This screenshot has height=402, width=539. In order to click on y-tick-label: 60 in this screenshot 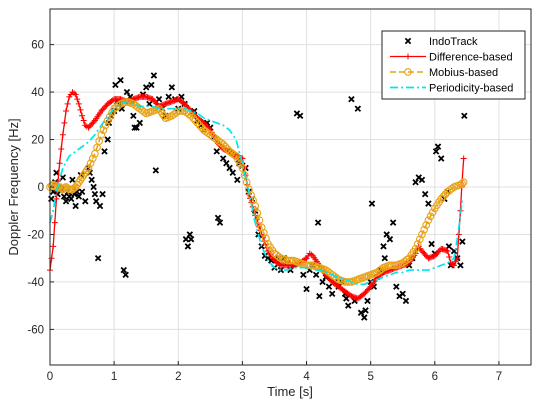, I will do `click(37, 46)`.